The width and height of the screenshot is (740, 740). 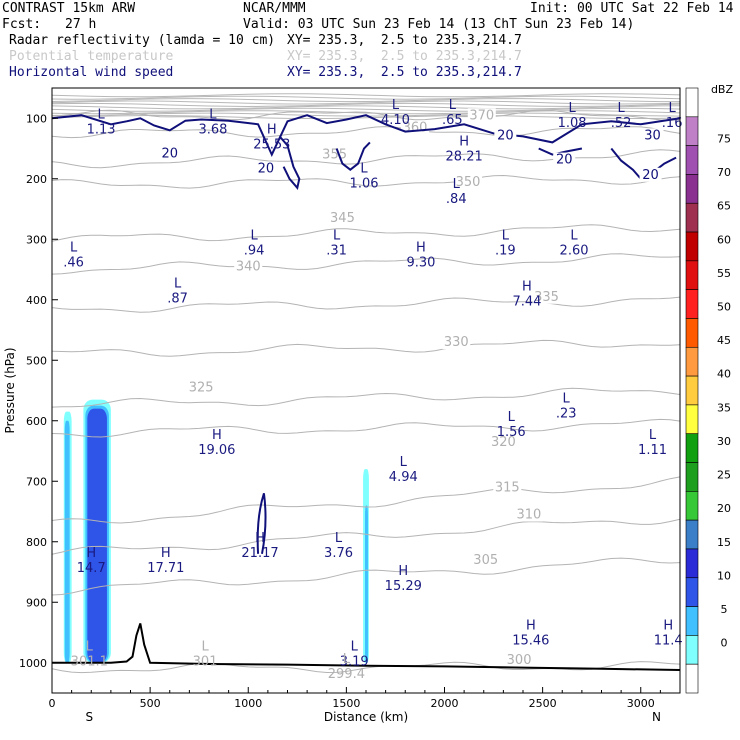 What do you see at coordinates (248, 267) in the screenshot?
I see `theta-contour-label: 340` at bounding box center [248, 267].